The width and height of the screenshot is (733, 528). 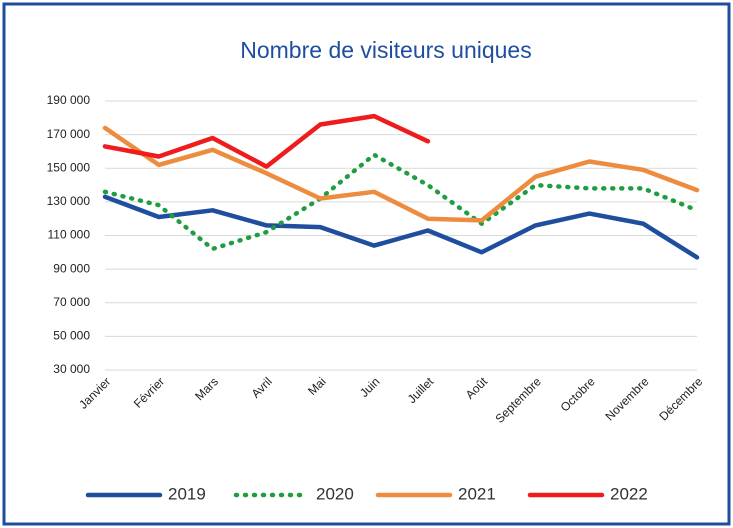 What do you see at coordinates (69, 167) in the screenshot?
I see `y-tick-label: 150 000` at bounding box center [69, 167].